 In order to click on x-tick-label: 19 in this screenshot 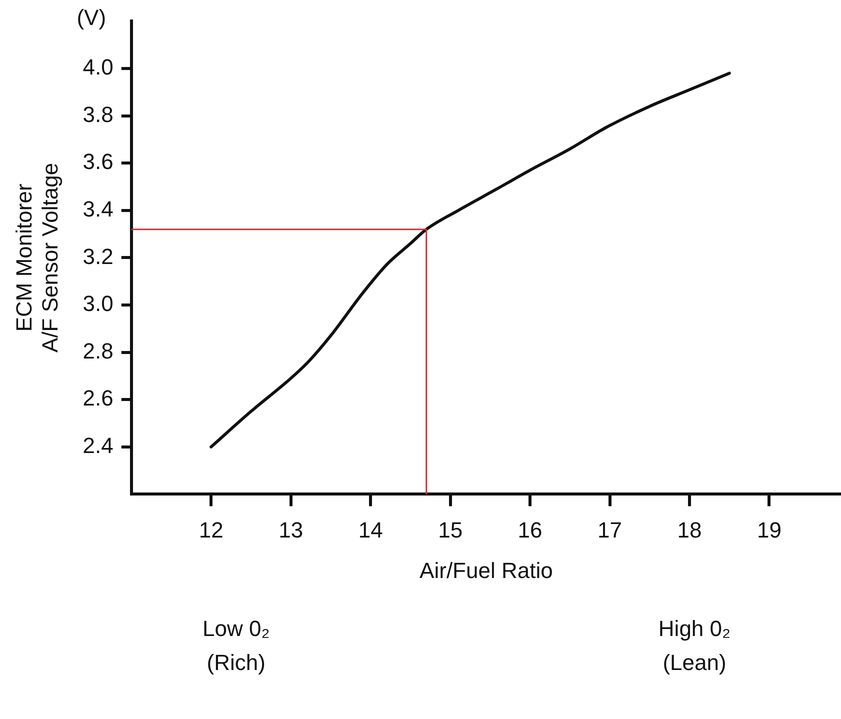, I will do `click(769, 529)`.